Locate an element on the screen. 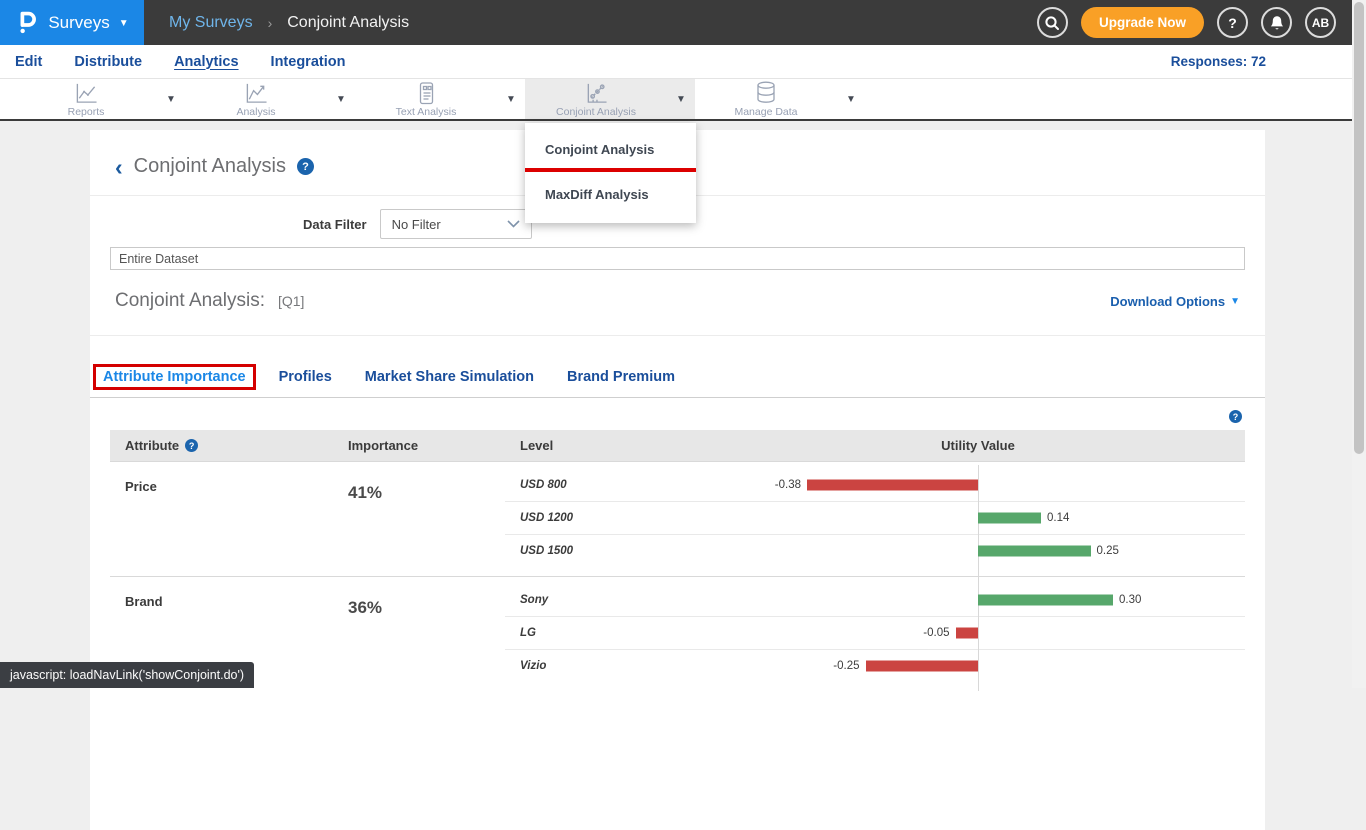 This screenshot has height=830, width=1366. nav-item-distribute: Distribute is located at coordinates (108, 61).